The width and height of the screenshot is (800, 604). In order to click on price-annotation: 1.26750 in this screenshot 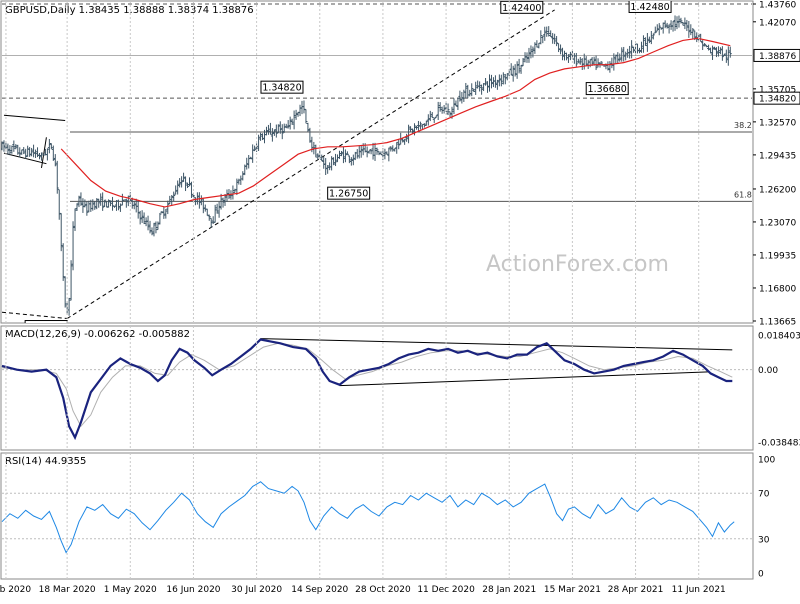, I will do `click(348, 194)`.